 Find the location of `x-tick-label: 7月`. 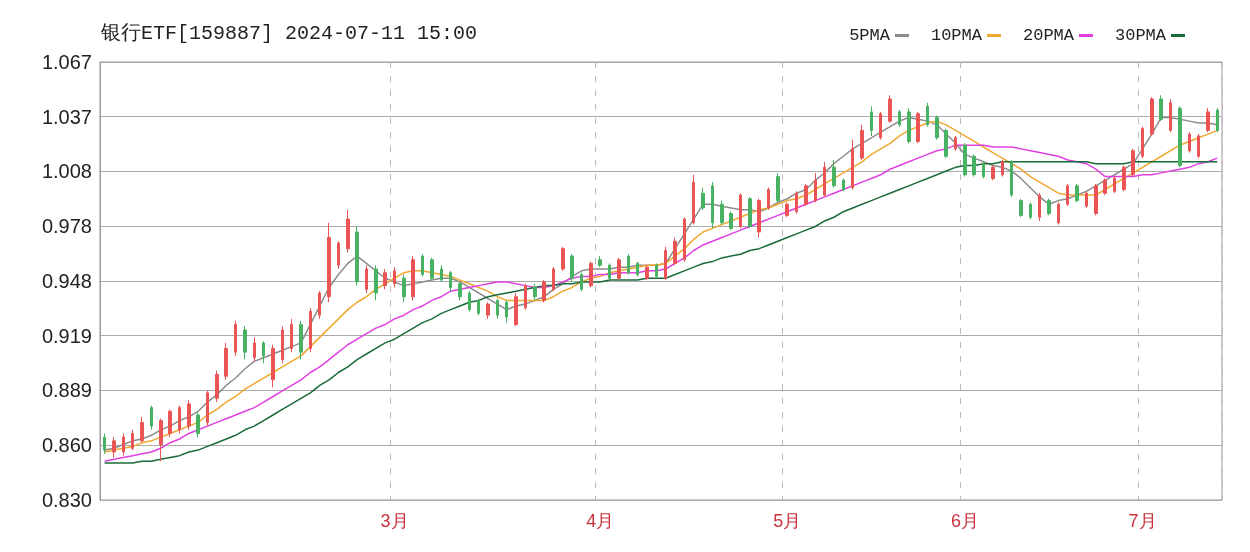

x-tick-label: 7月 is located at coordinates (1142, 521).